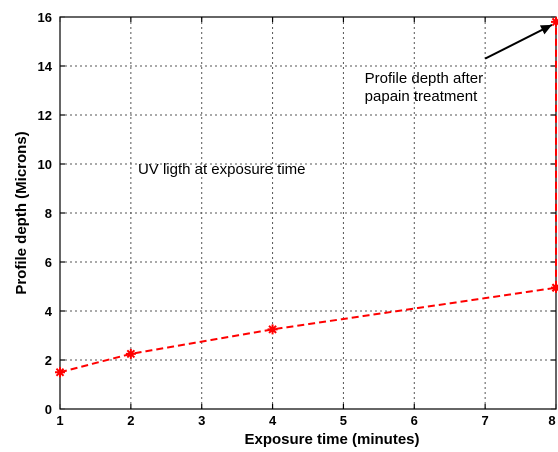 This screenshot has height=452, width=558. I want to click on y-tick-label: 6, so click(48, 262).